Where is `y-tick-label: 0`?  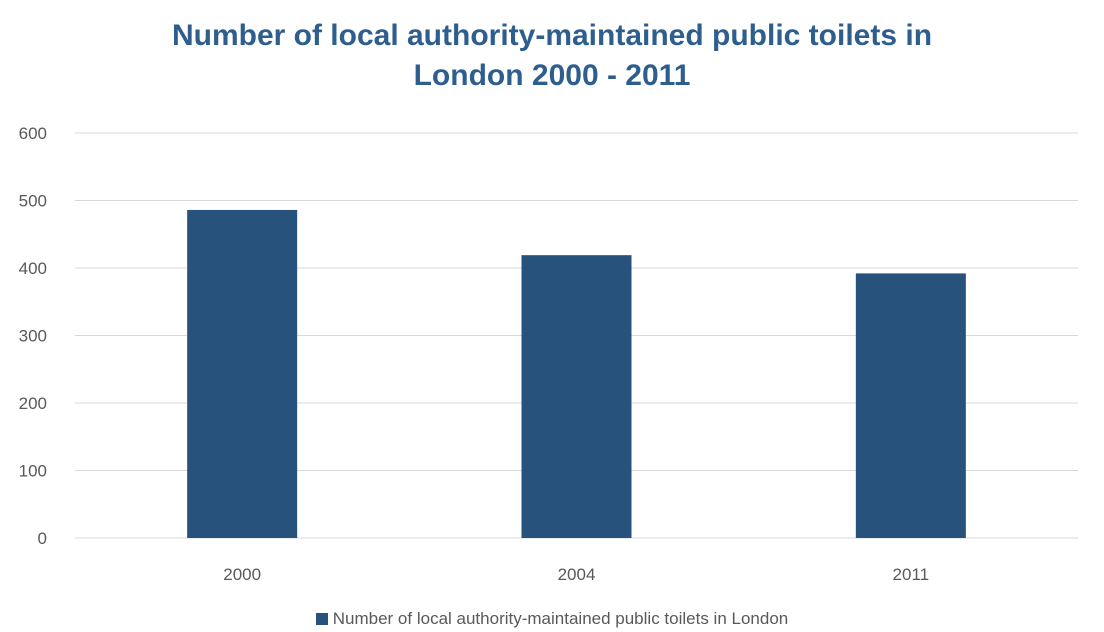 y-tick-label: 0 is located at coordinates (42, 538).